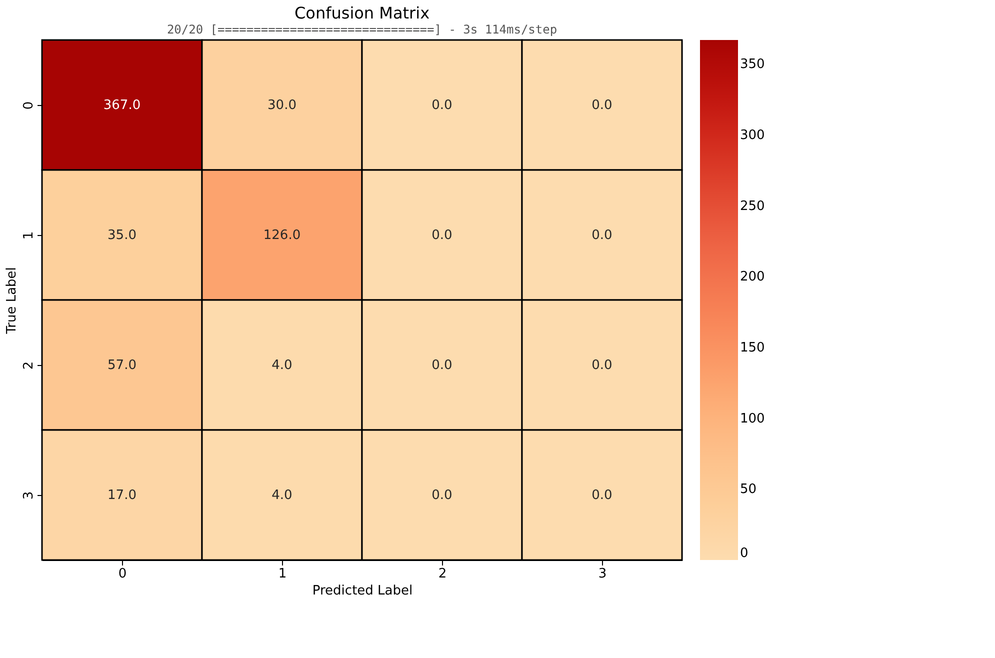 The height and width of the screenshot is (658, 995). Describe the element at coordinates (122, 495) in the screenshot. I see `data-label: 17.0` at that location.